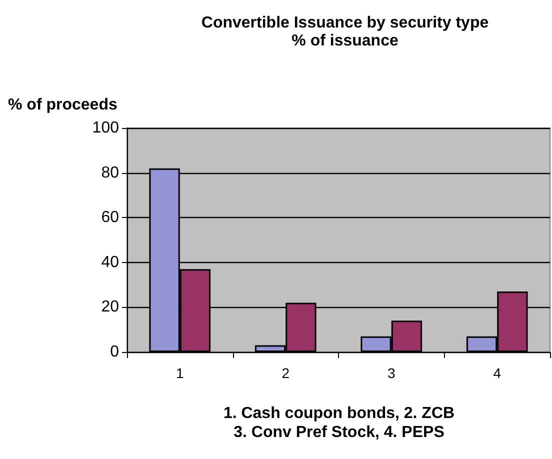 The height and width of the screenshot is (459, 552). I want to click on y-tick-label: 80, so click(110, 173).